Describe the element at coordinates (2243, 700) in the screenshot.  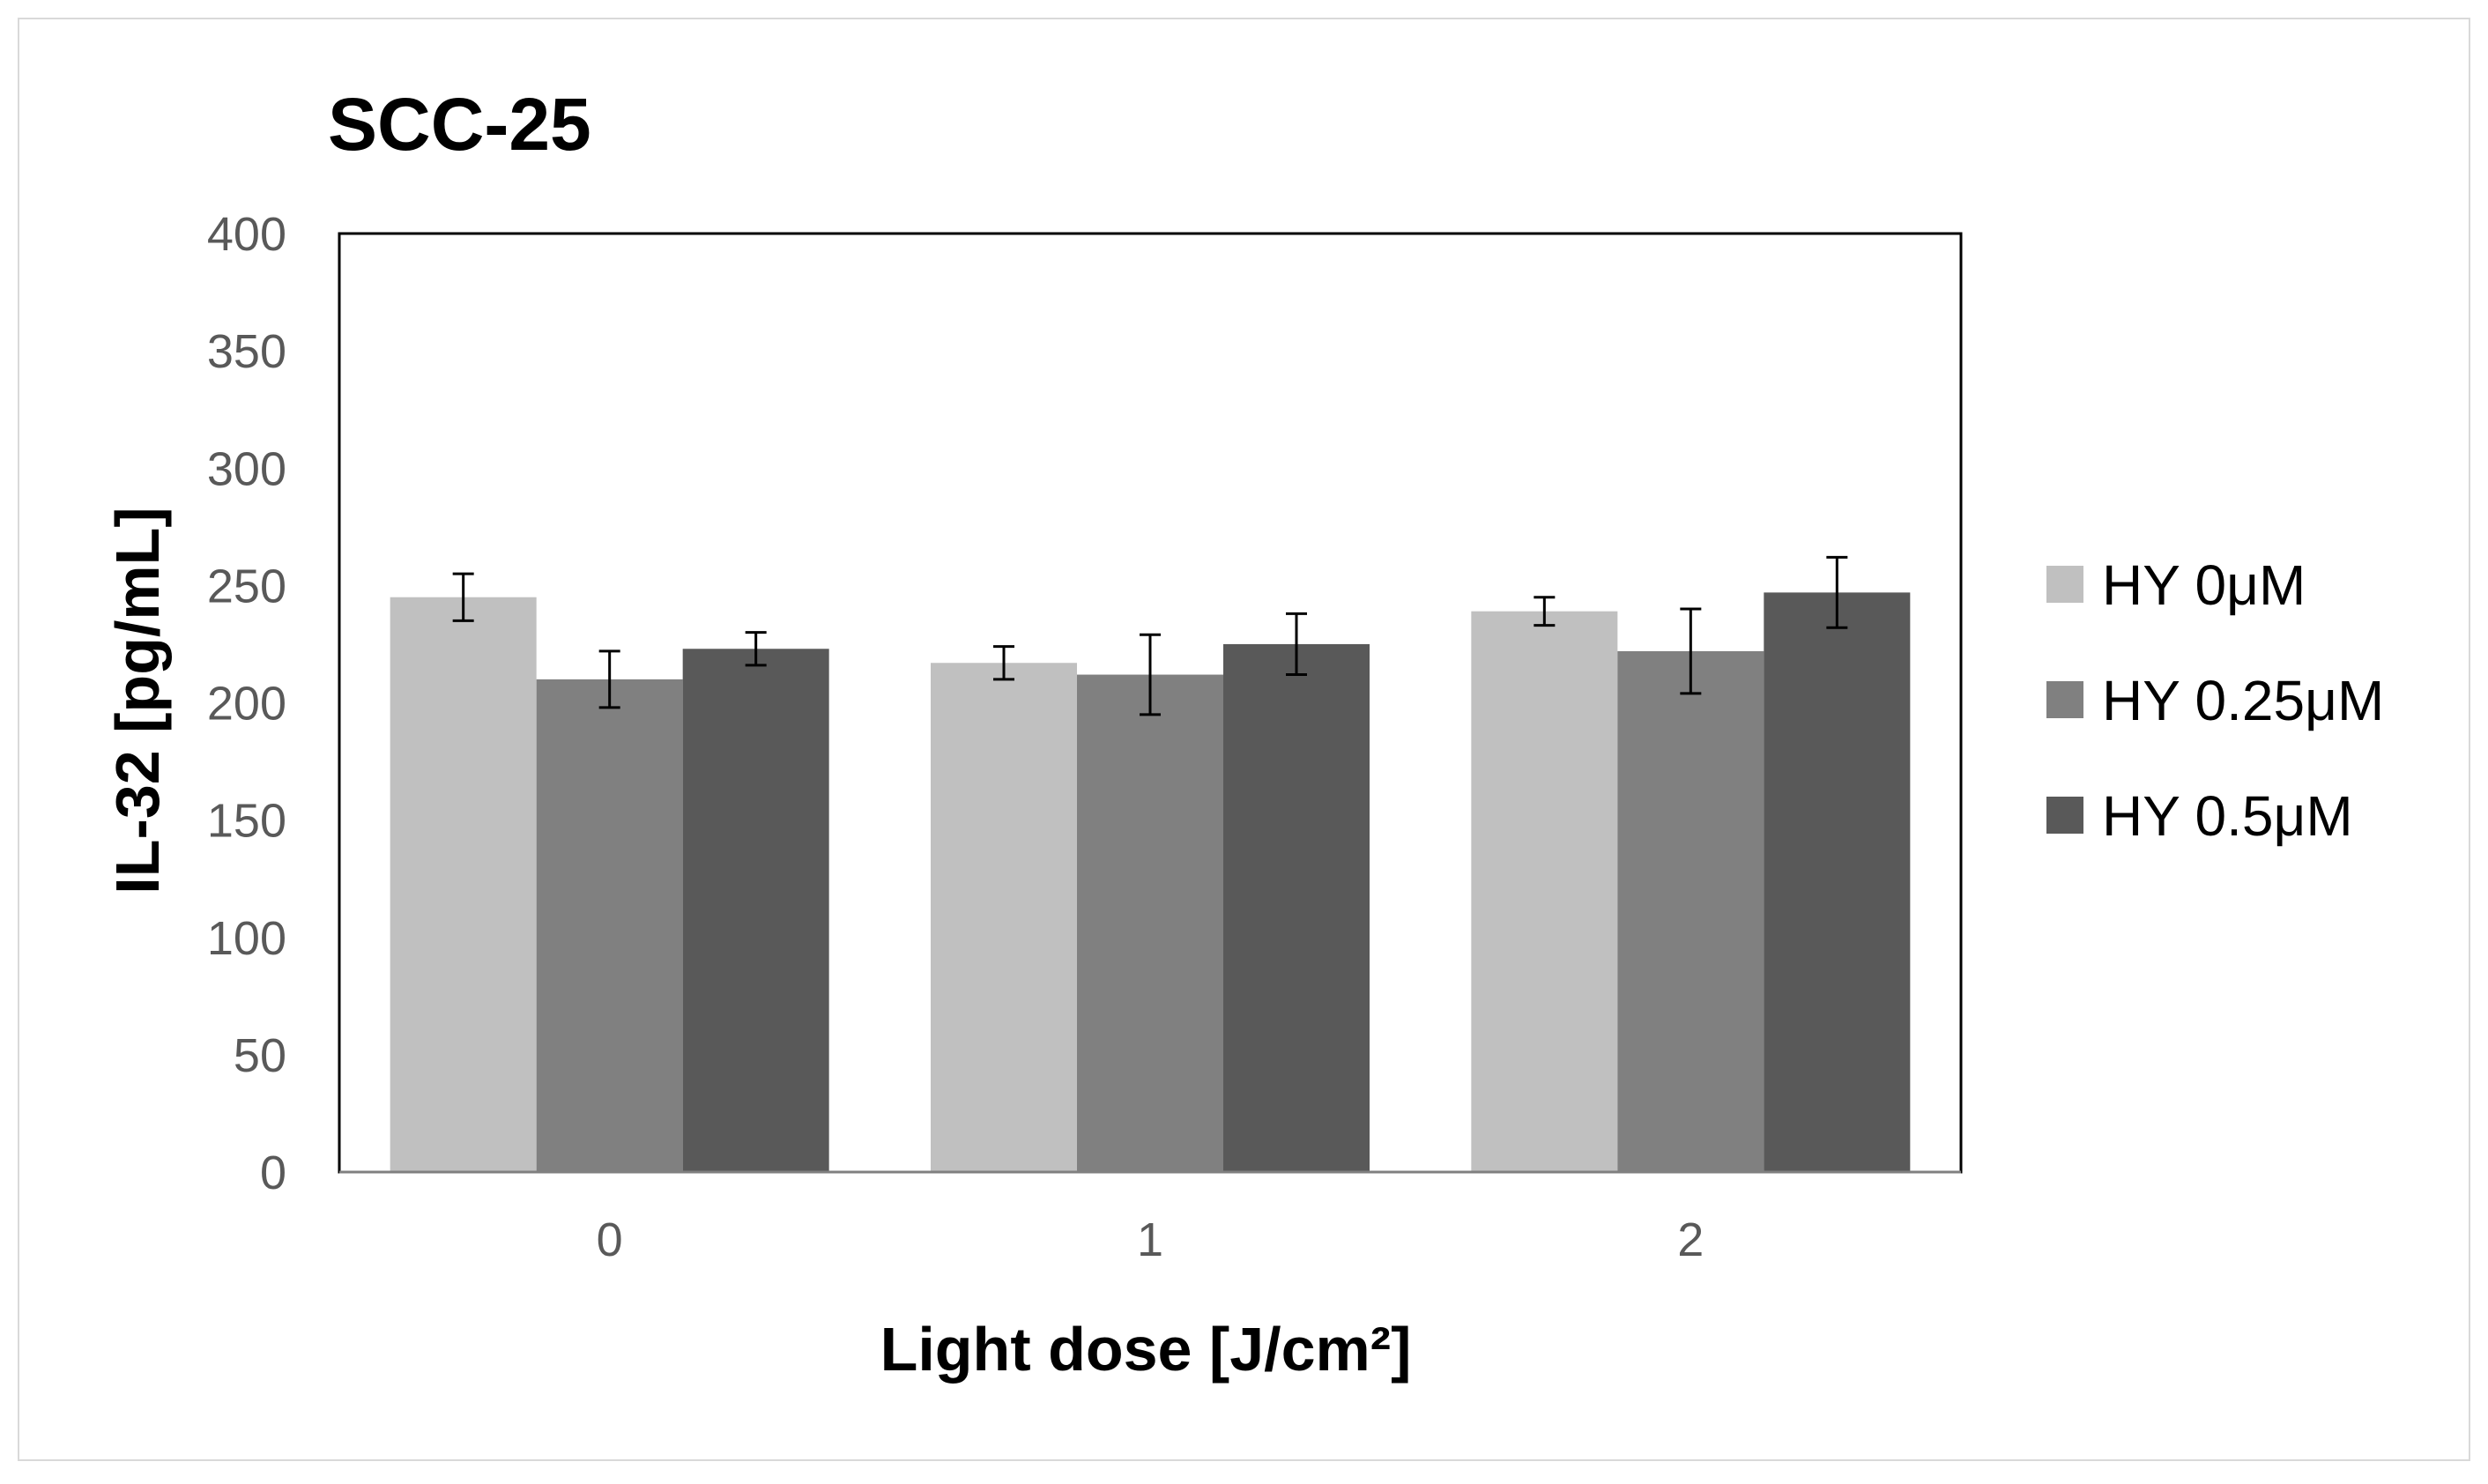
I see `legend-label-1: HY 0.25μM` at that location.